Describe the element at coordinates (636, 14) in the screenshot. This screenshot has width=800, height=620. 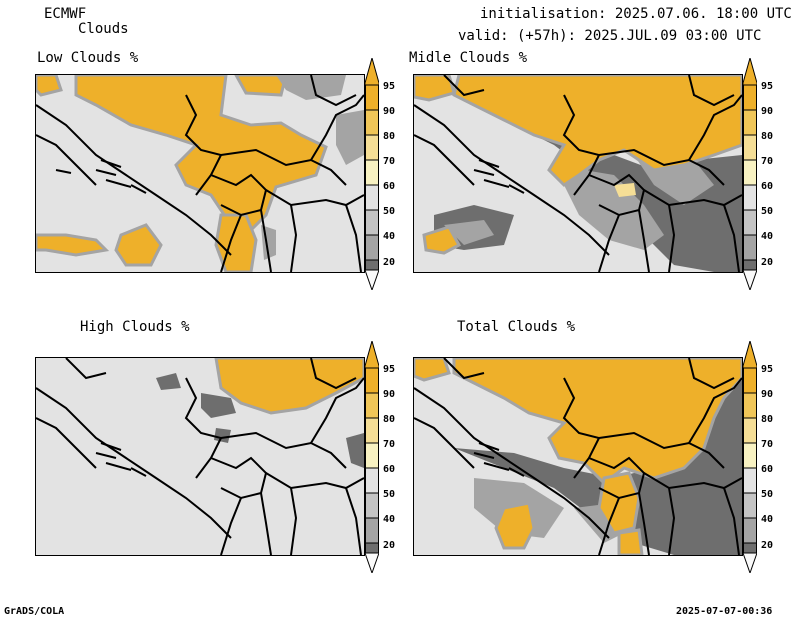
I see `init-time: initialisation: 2025.07.06. 18:00 UTC` at that location.